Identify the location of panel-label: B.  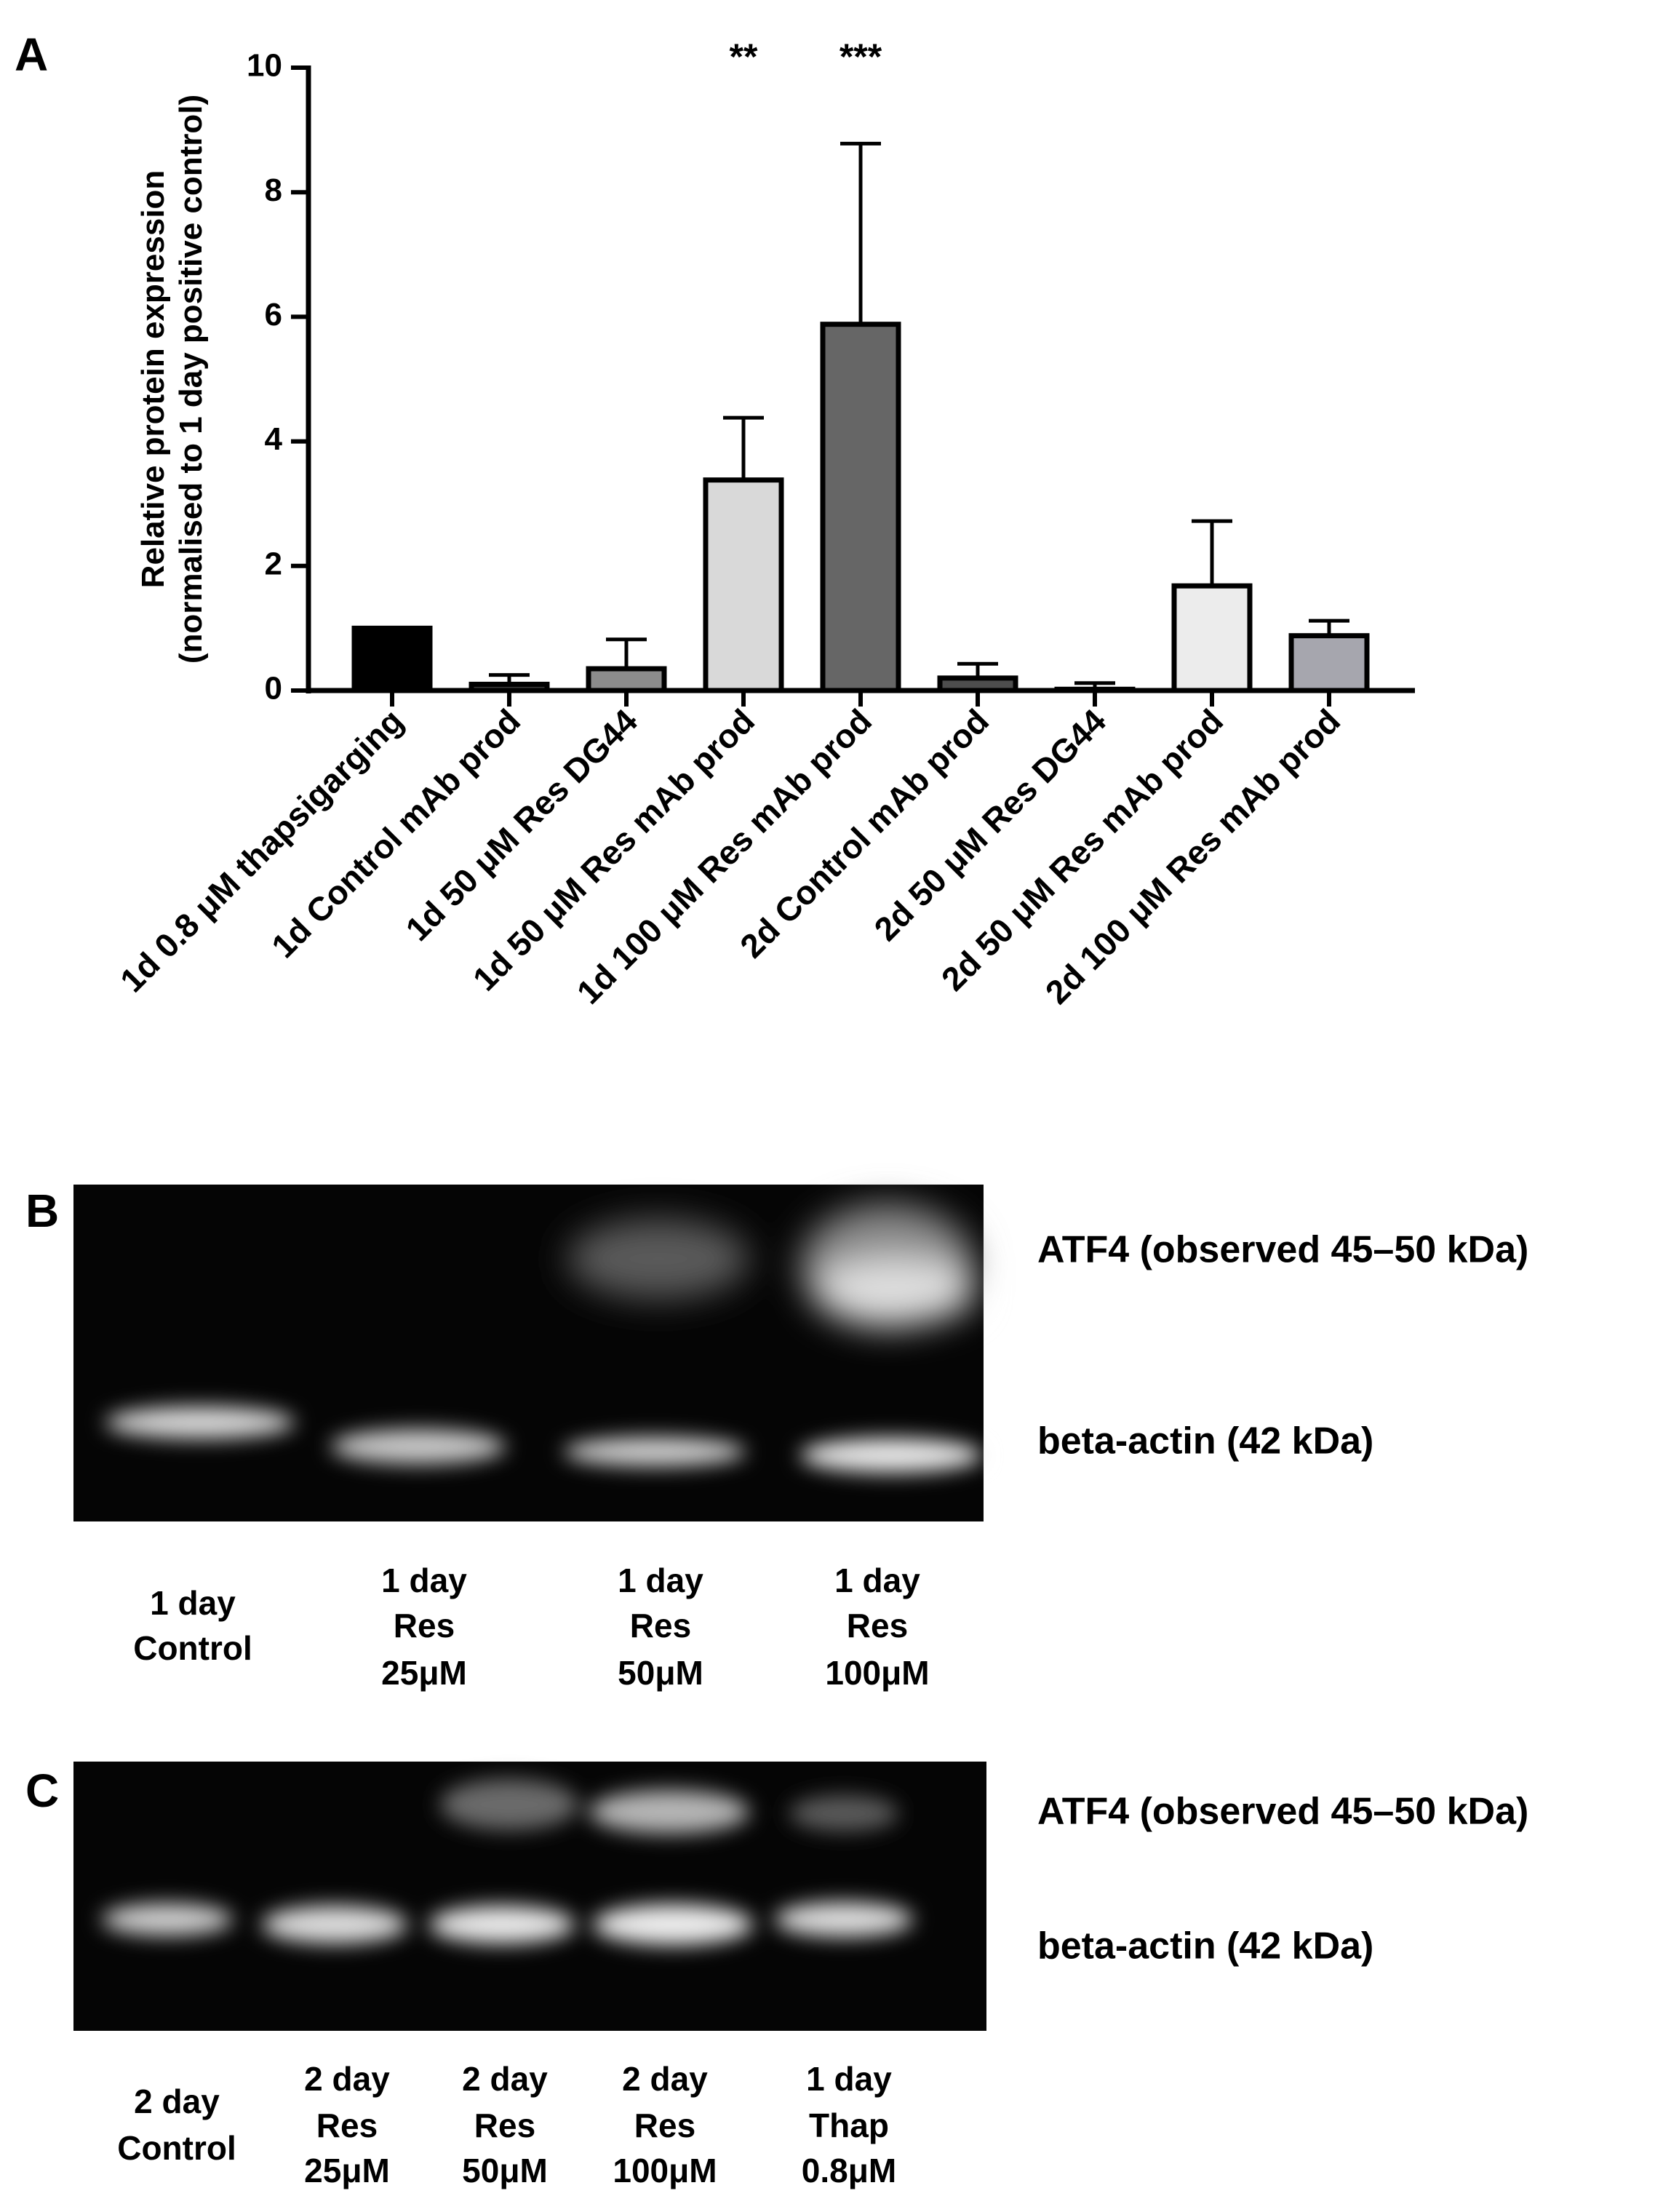
(42, 1211).